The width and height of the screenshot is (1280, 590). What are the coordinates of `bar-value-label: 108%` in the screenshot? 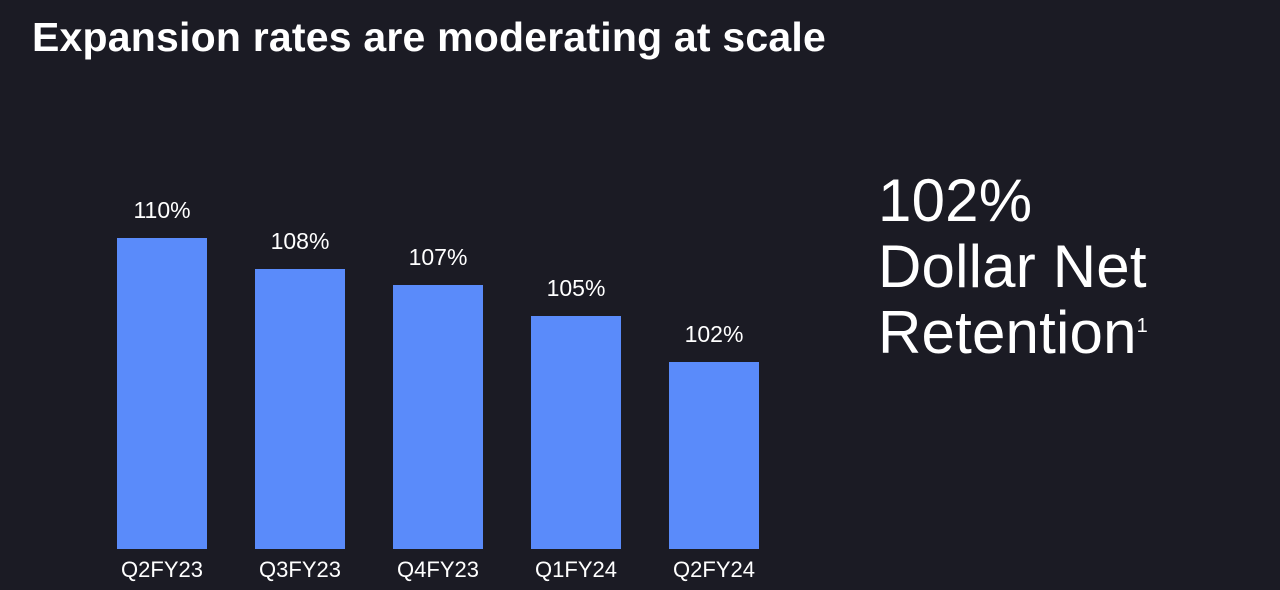 It's located at (300, 241).